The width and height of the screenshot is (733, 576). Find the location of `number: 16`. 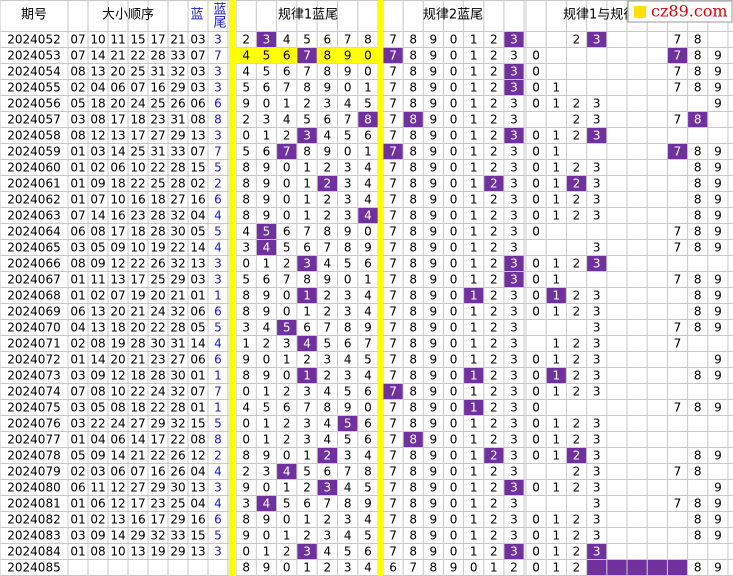

number: 16 is located at coordinates (197, 520).